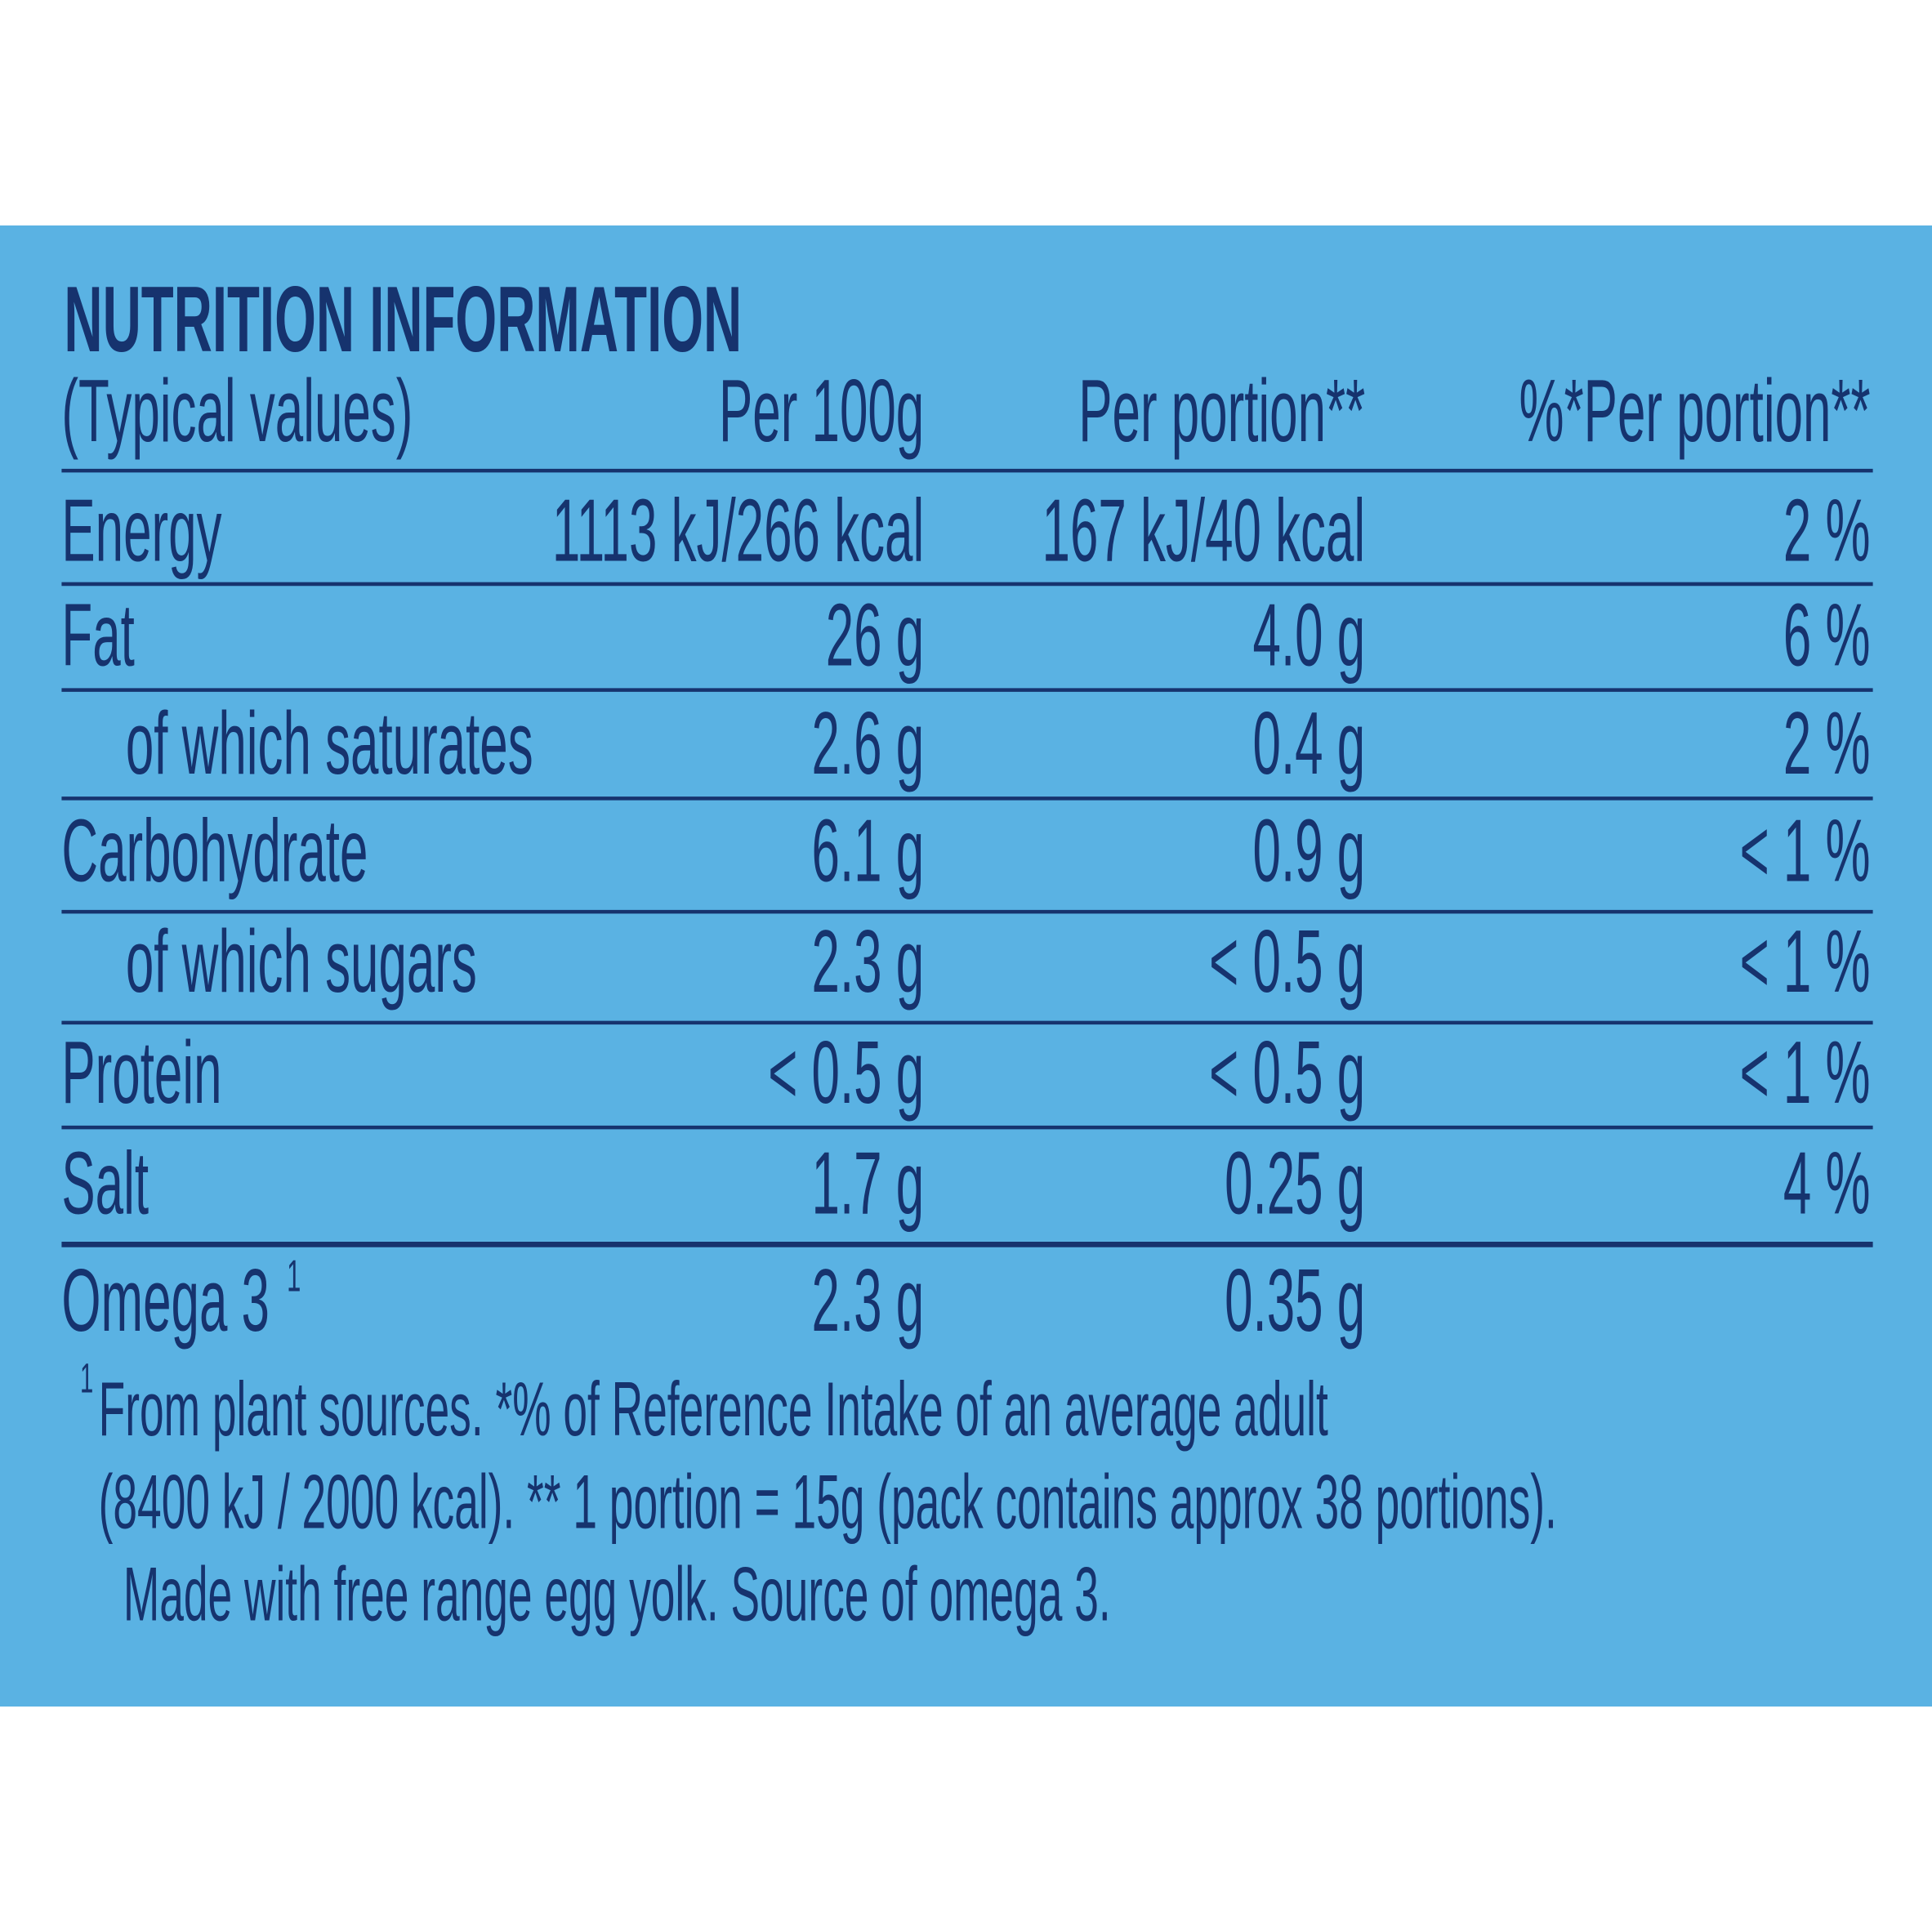 The height and width of the screenshot is (1932, 1932). What do you see at coordinates (214, 851) in the screenshot?
I see `row-label: Carbohydrate` at bounding box center [214, 851].